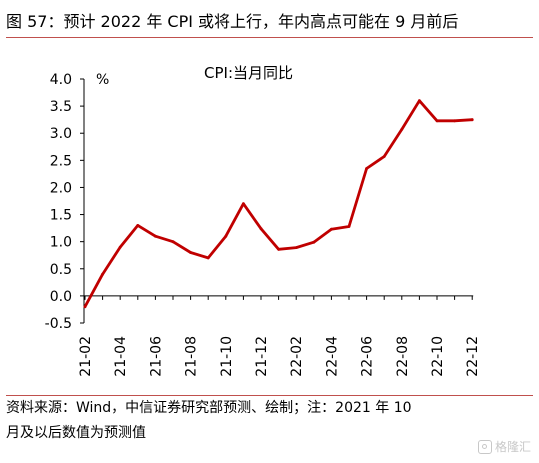 This screenshot has height=463, width=539. Describe the element at coordinates (61, 270) in the screenshot. I see `y-tick-label: 0.5` at that location.